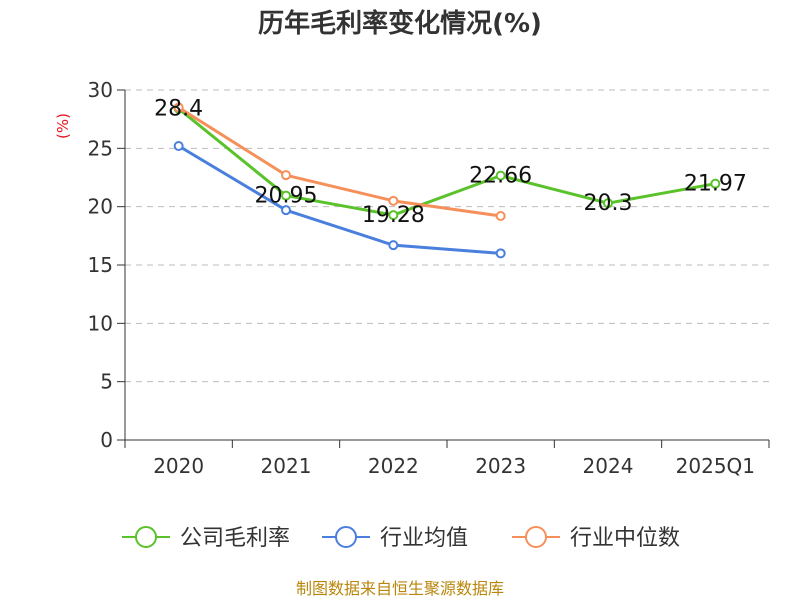  What do you see at coordinates (235, 538) in the screenshot?
I see `legend-label: 公司毛利率` at bounding box center [235, 538].